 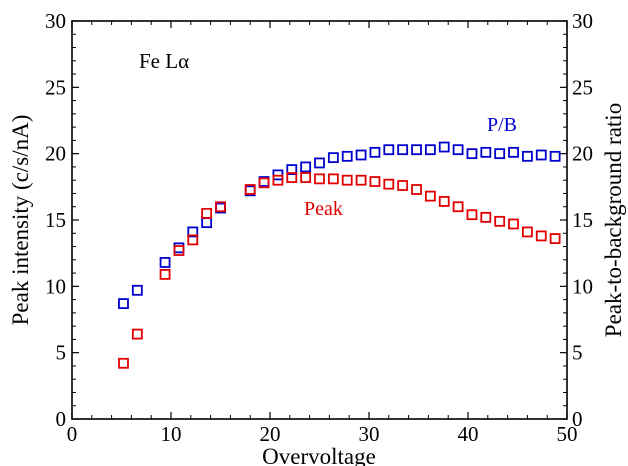 What do you see at coordinates (61, 353) in the screenshot?
I see `y-tick-label-left: 5` at bounding box center [61, 353].